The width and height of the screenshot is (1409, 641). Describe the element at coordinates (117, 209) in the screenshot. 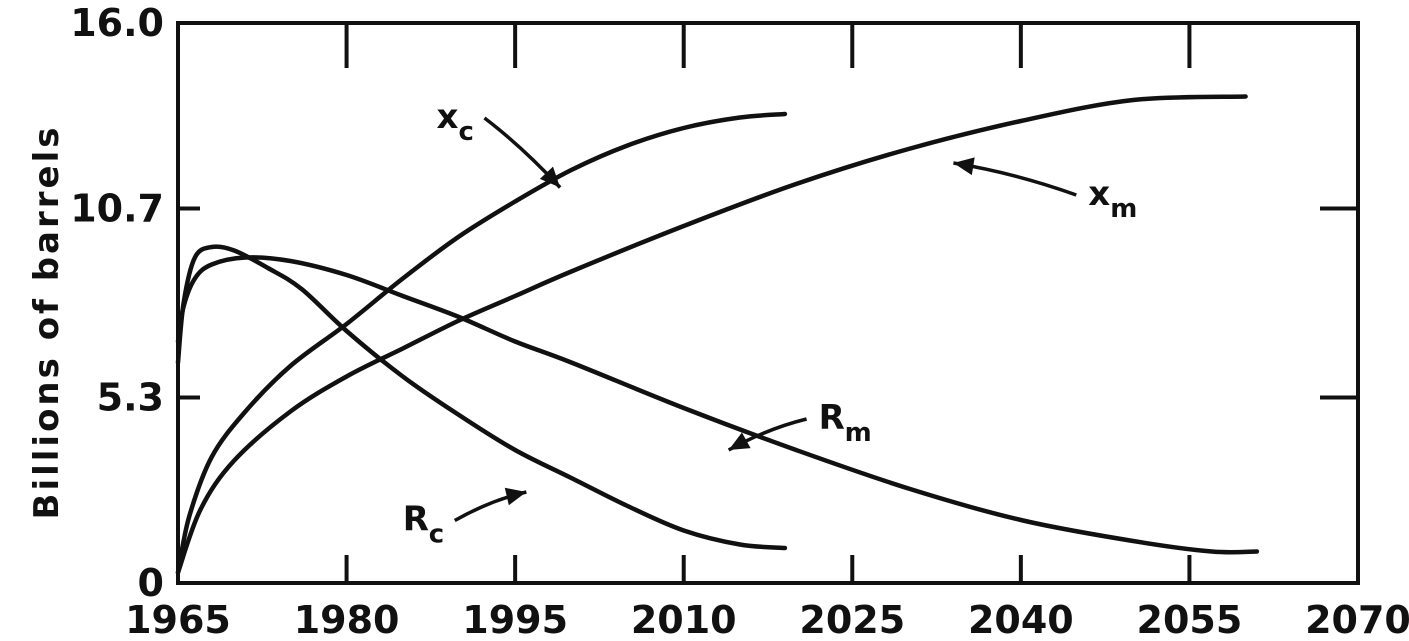

I see `y-tick-label: 10.7` at that location.